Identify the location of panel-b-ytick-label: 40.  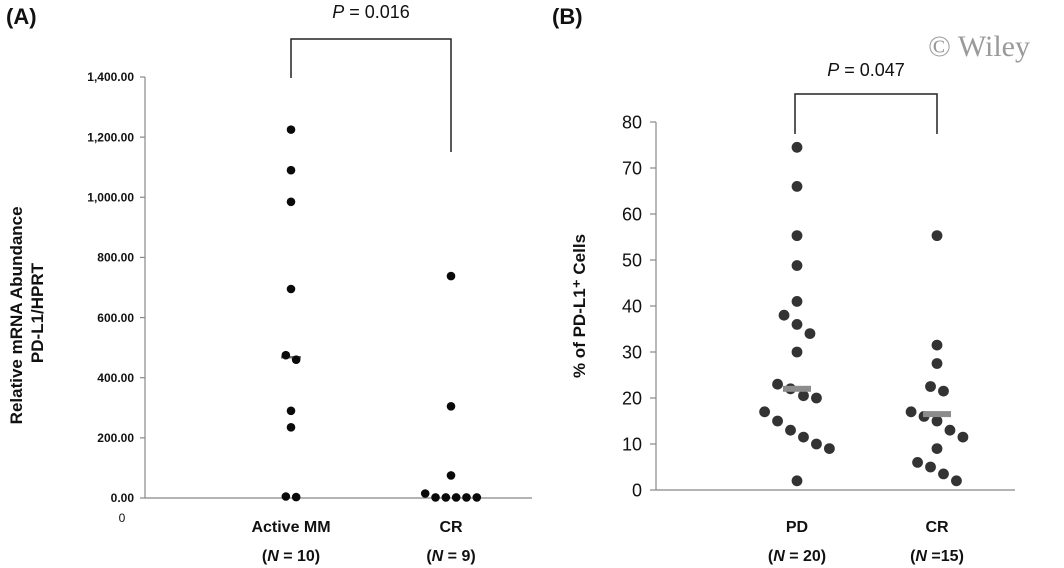
(632, 306).